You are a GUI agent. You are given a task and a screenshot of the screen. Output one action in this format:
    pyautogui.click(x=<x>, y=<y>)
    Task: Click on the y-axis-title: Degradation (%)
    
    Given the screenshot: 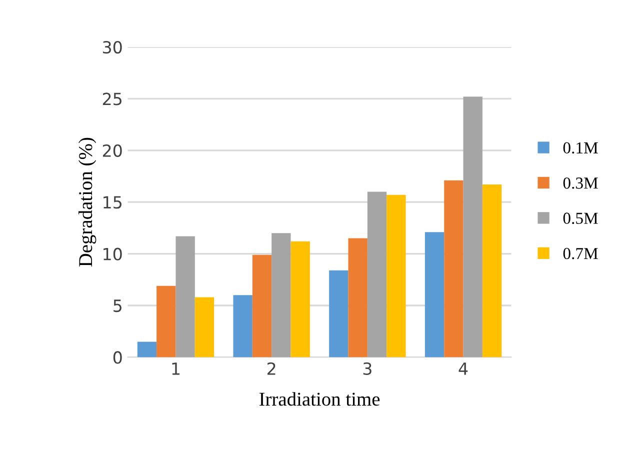 What is the action you would take?
    pyautogui.click(x=87, y=202)
    